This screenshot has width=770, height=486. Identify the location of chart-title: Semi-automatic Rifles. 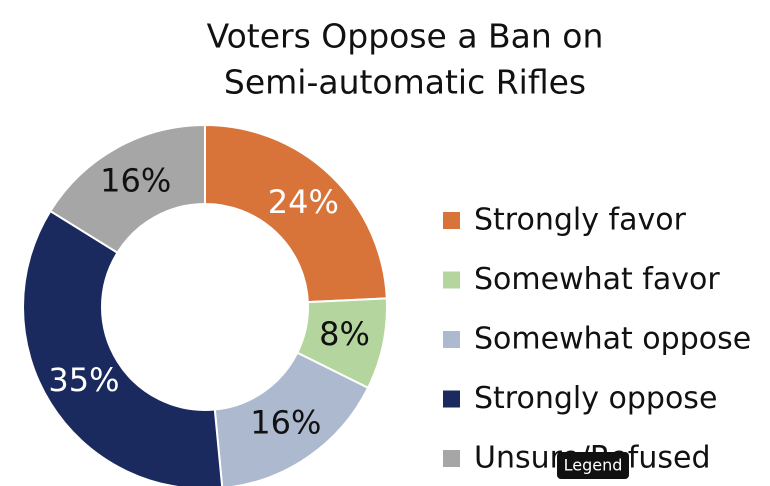
(405, 82).